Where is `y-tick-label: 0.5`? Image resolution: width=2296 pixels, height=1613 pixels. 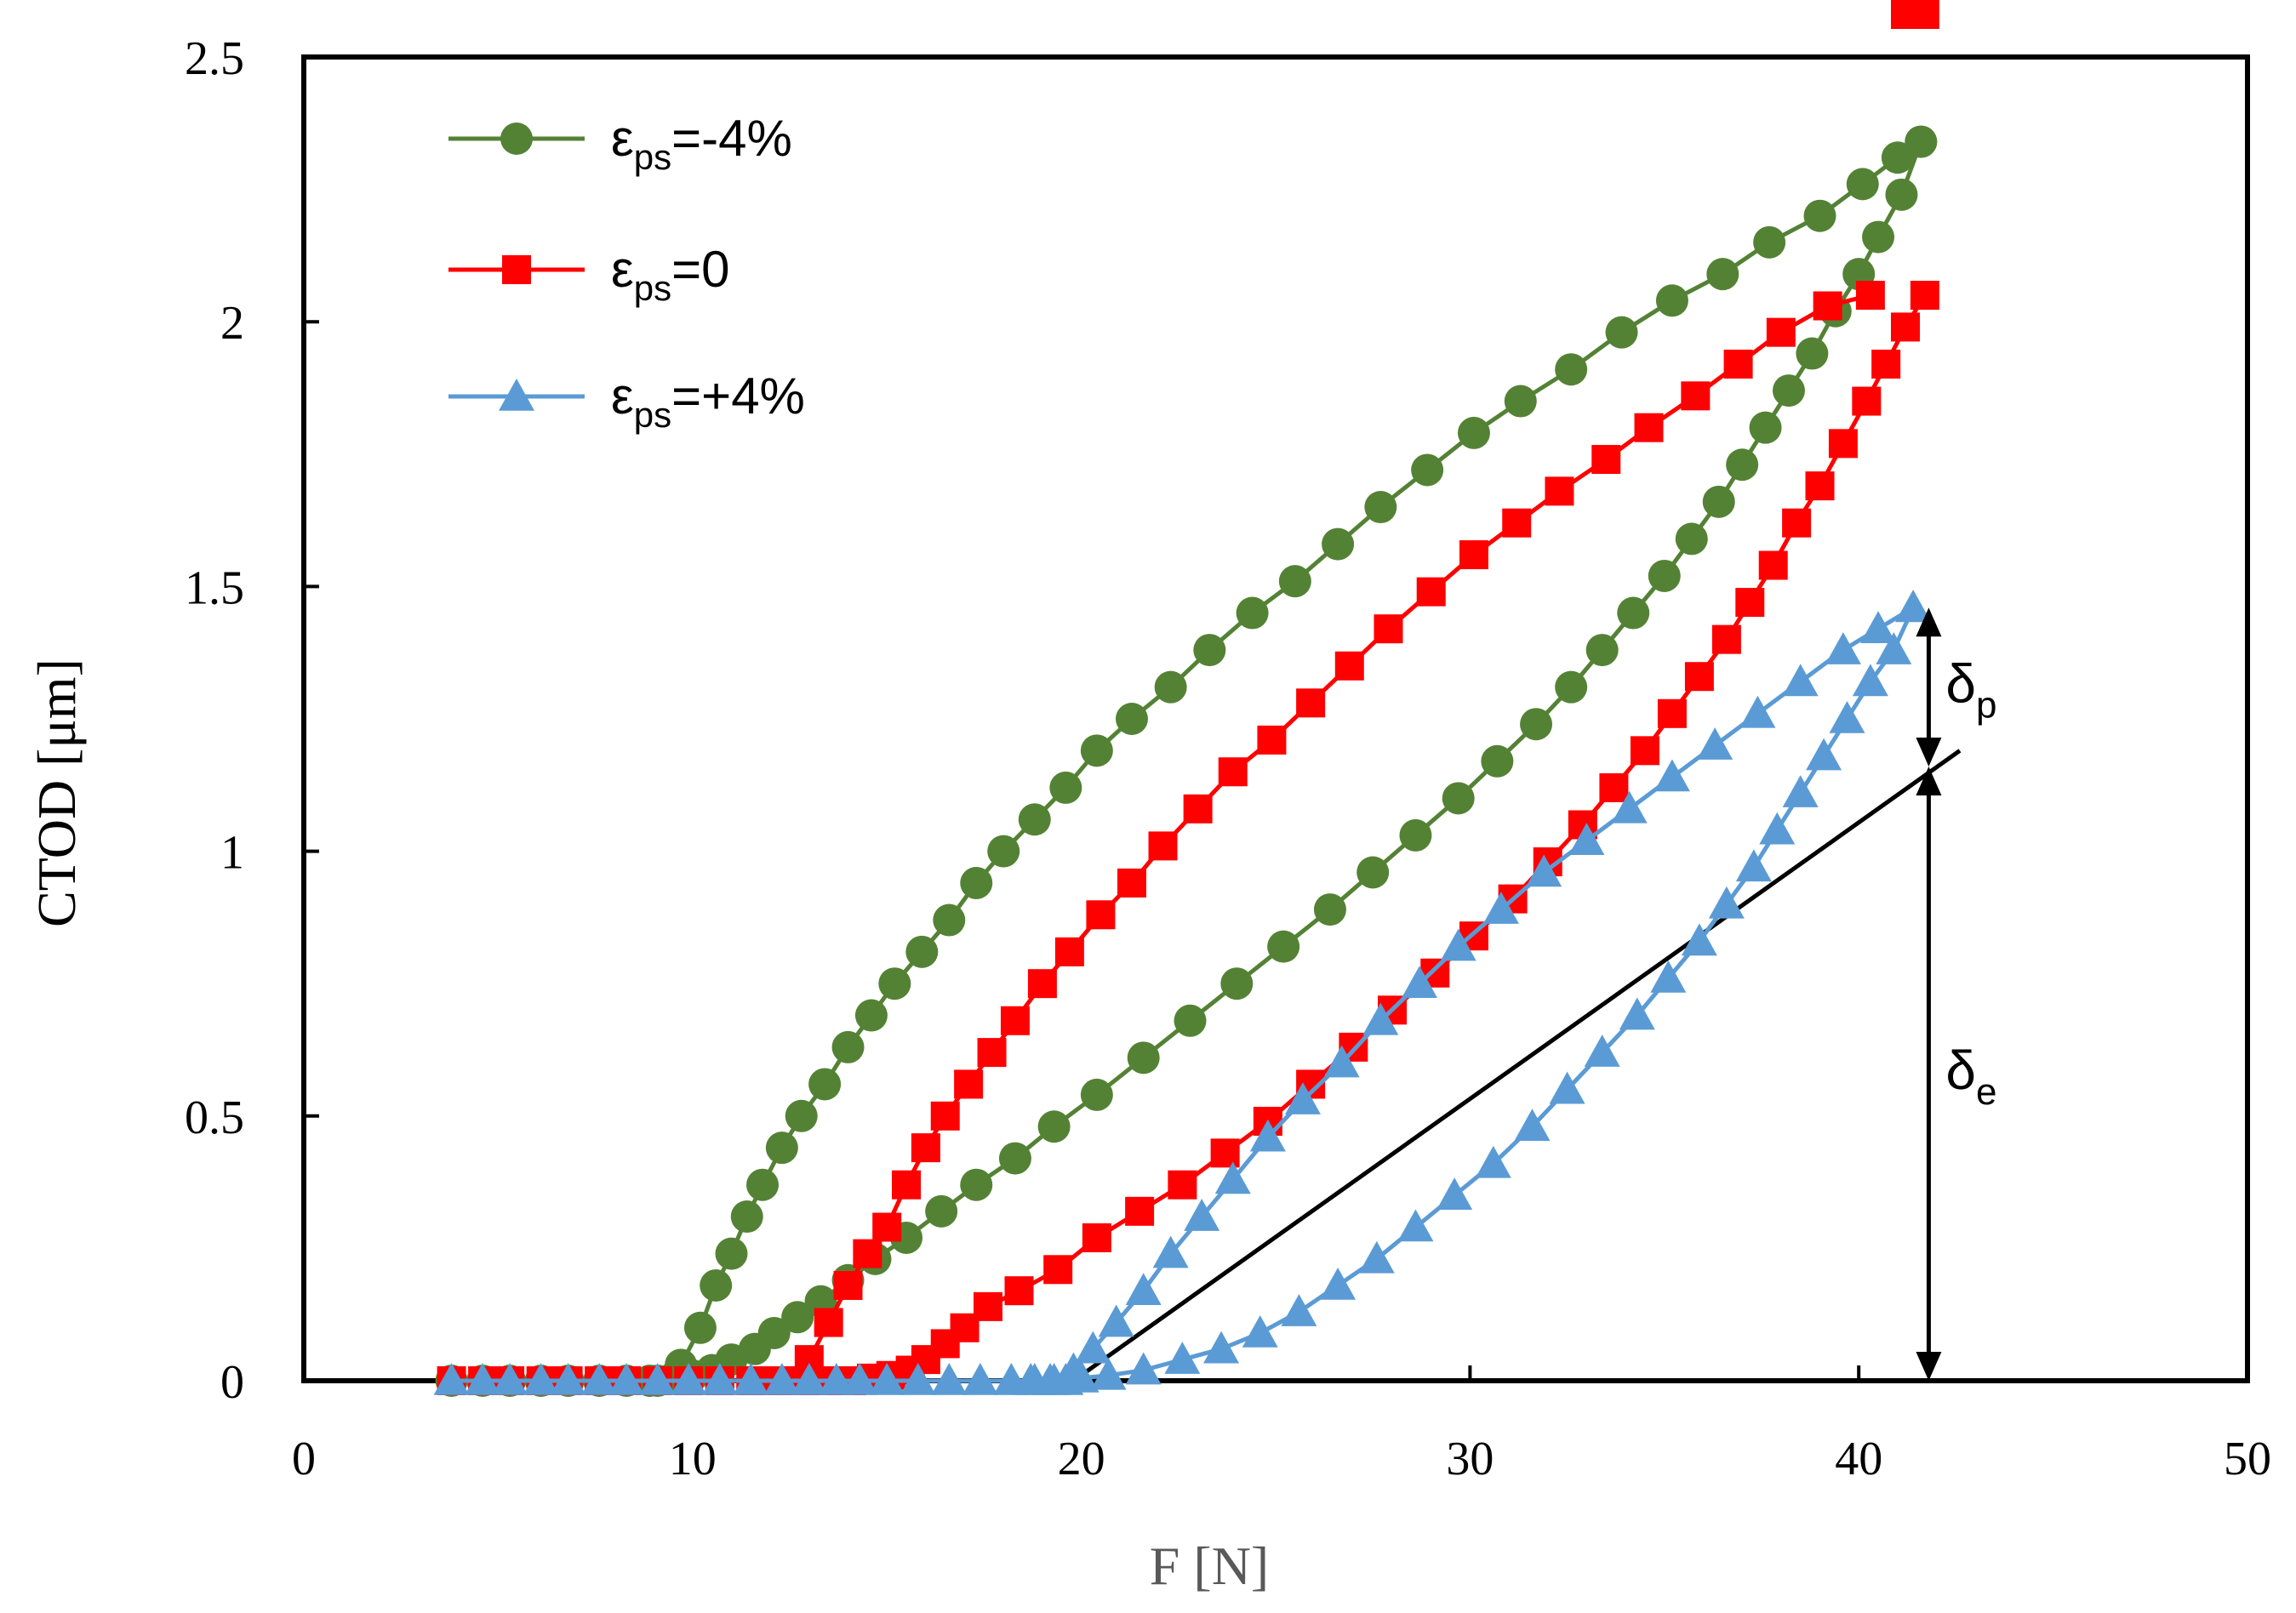
y-tick-label: 0.5 is located at coordinates (215, 1117).